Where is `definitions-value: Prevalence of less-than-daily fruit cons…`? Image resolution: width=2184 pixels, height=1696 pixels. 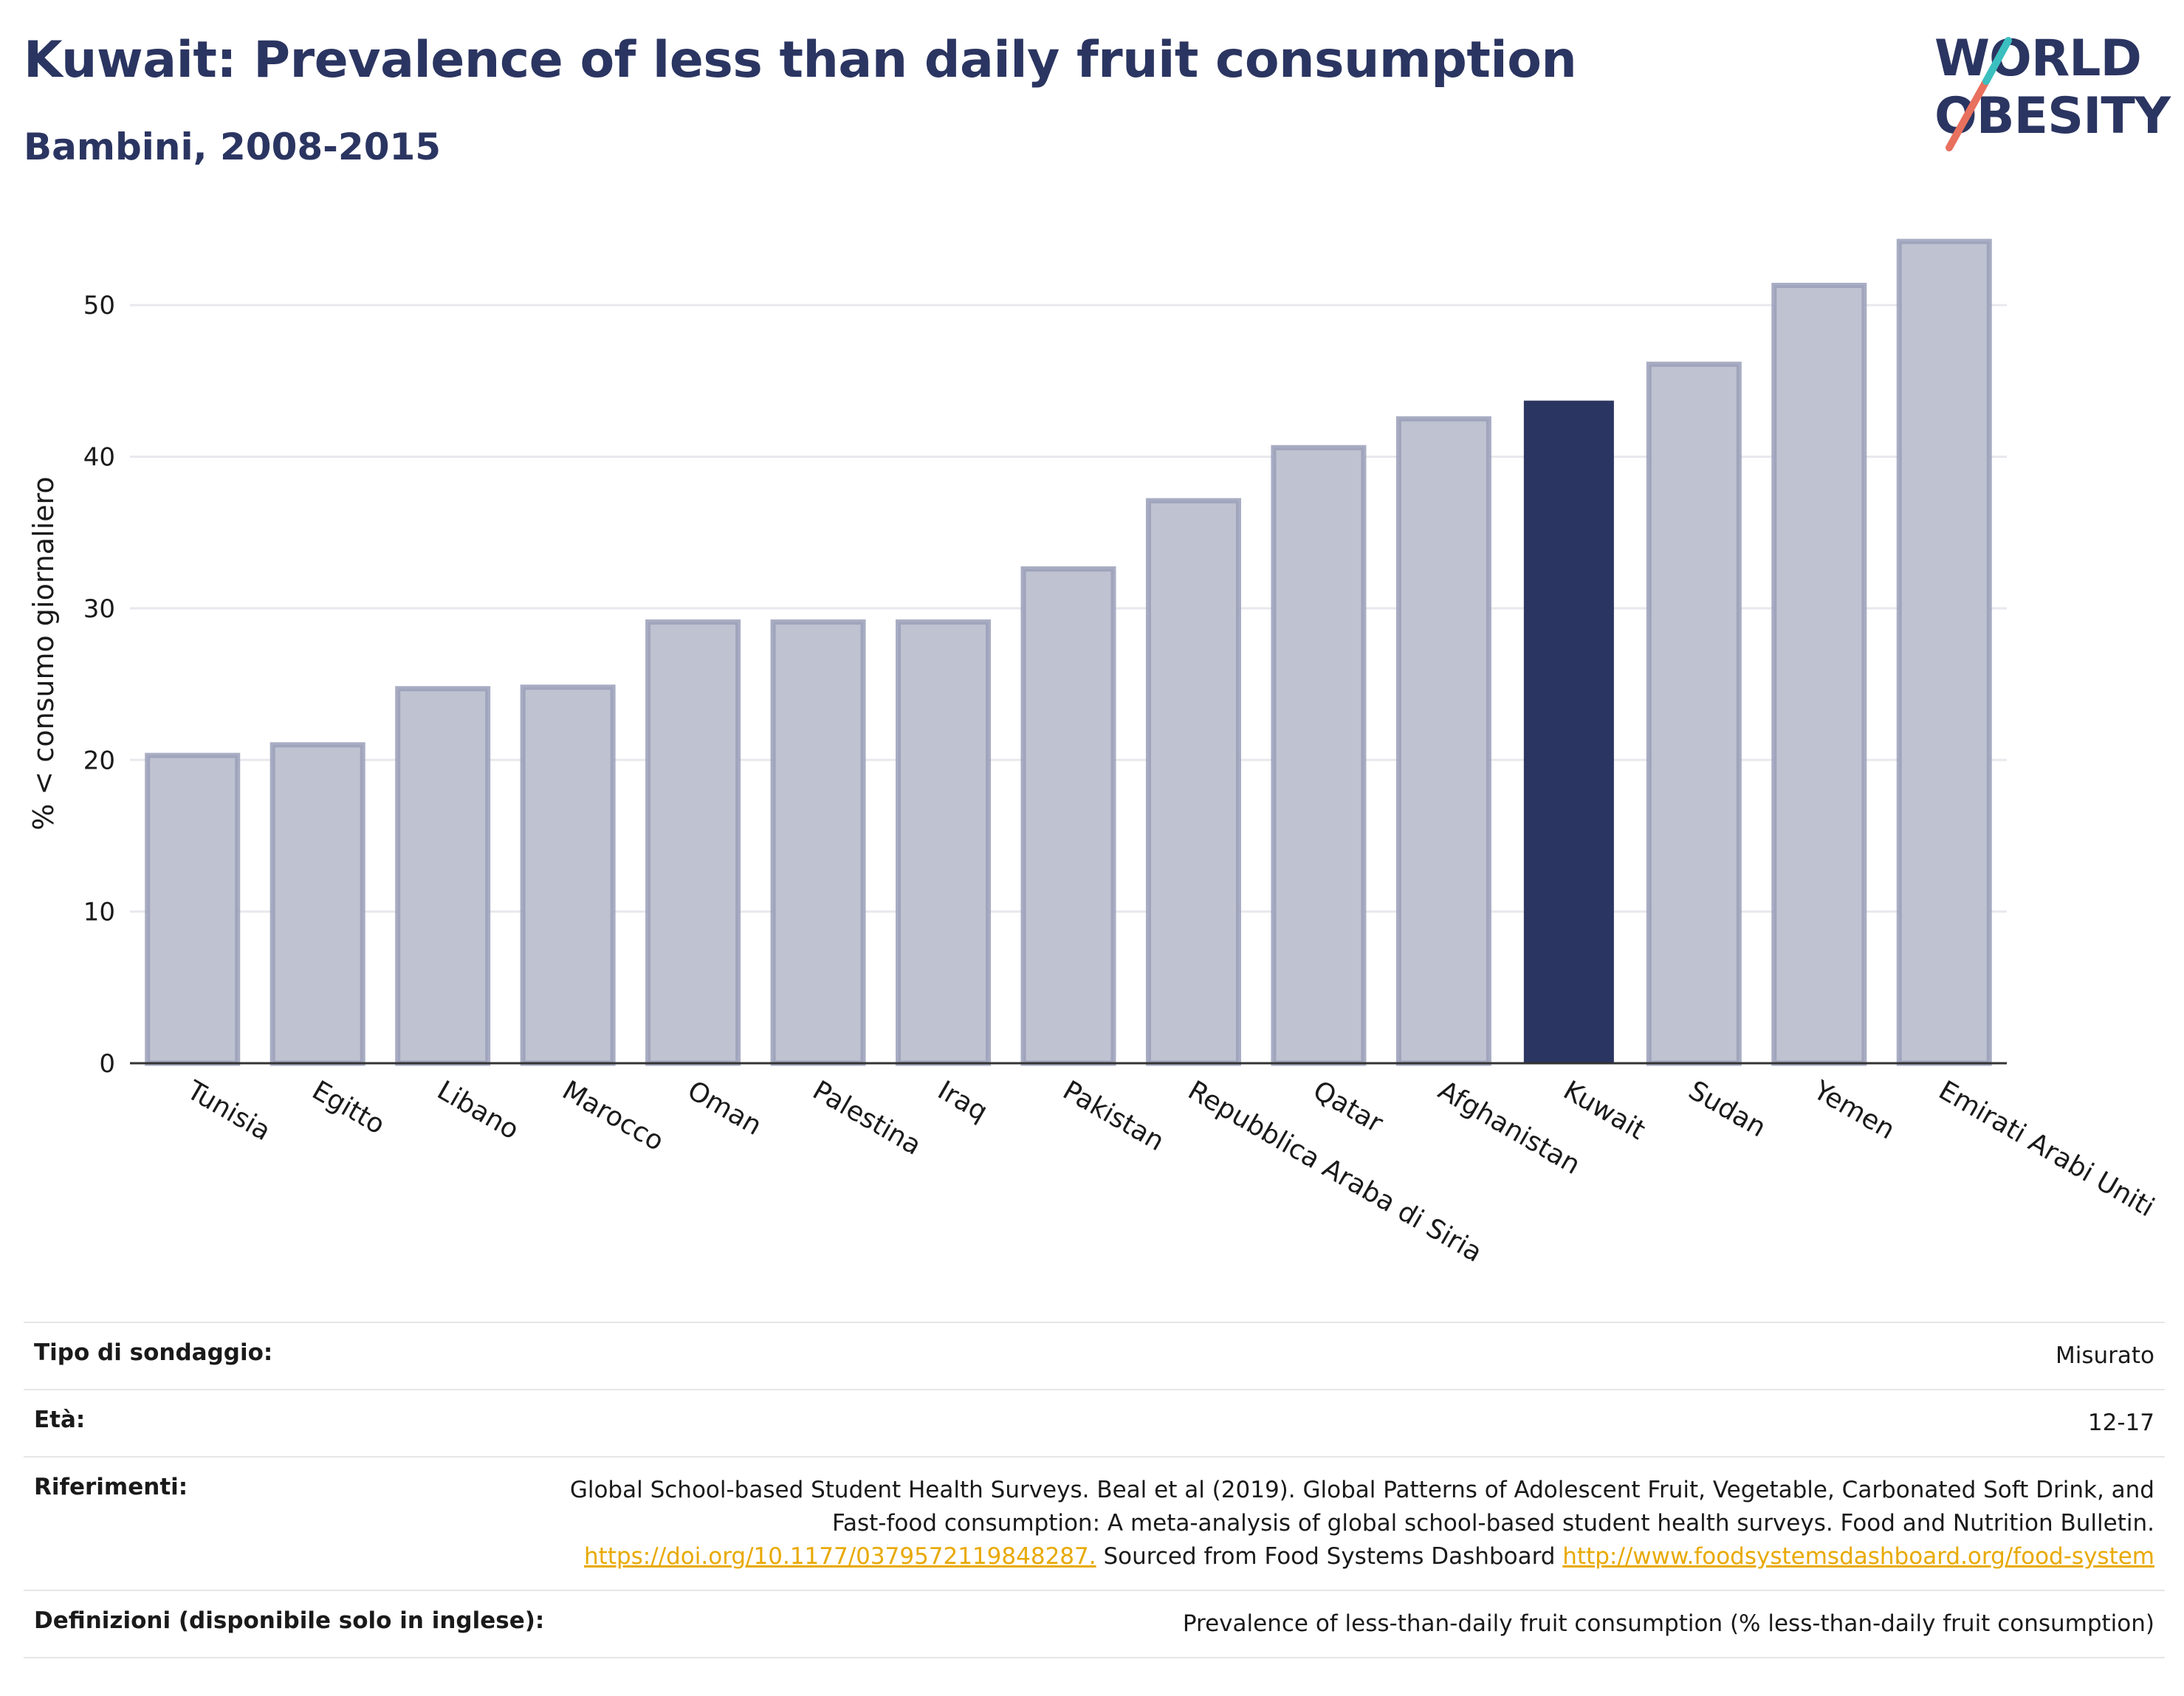 definitions-value: Prevalence of less-than-daily fruit cons… is located at coordinates (1668, 1623).